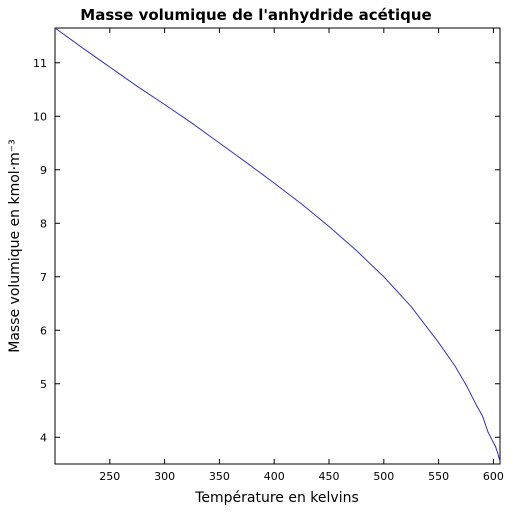  I want to click on x-axis-label: Température en kelvins, so click(276, 498).